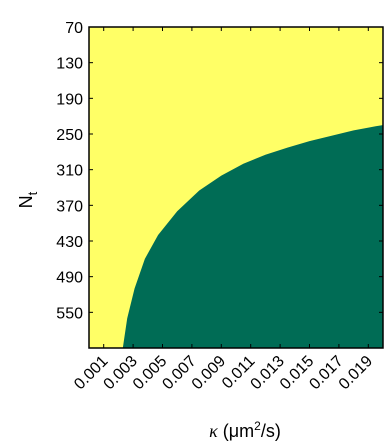  Describe the element at coordinates (271, 431) in the screenshot. I see `x-axis-title-unit-suffix: /s)` at that location.